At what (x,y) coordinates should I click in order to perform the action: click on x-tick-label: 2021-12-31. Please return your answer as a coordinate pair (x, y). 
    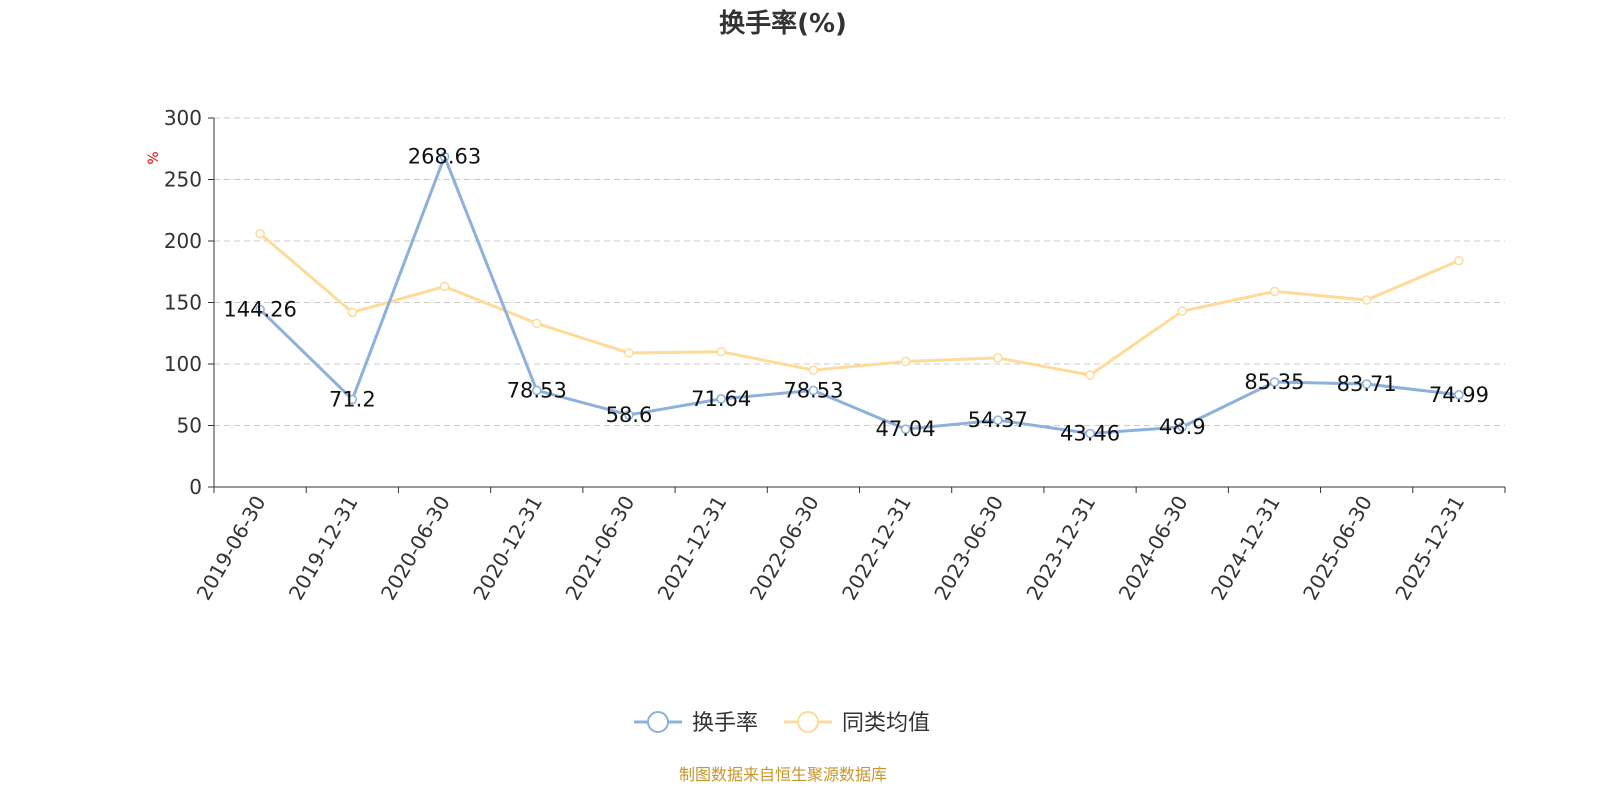
    Looking at the image, I should click on (692, 548).